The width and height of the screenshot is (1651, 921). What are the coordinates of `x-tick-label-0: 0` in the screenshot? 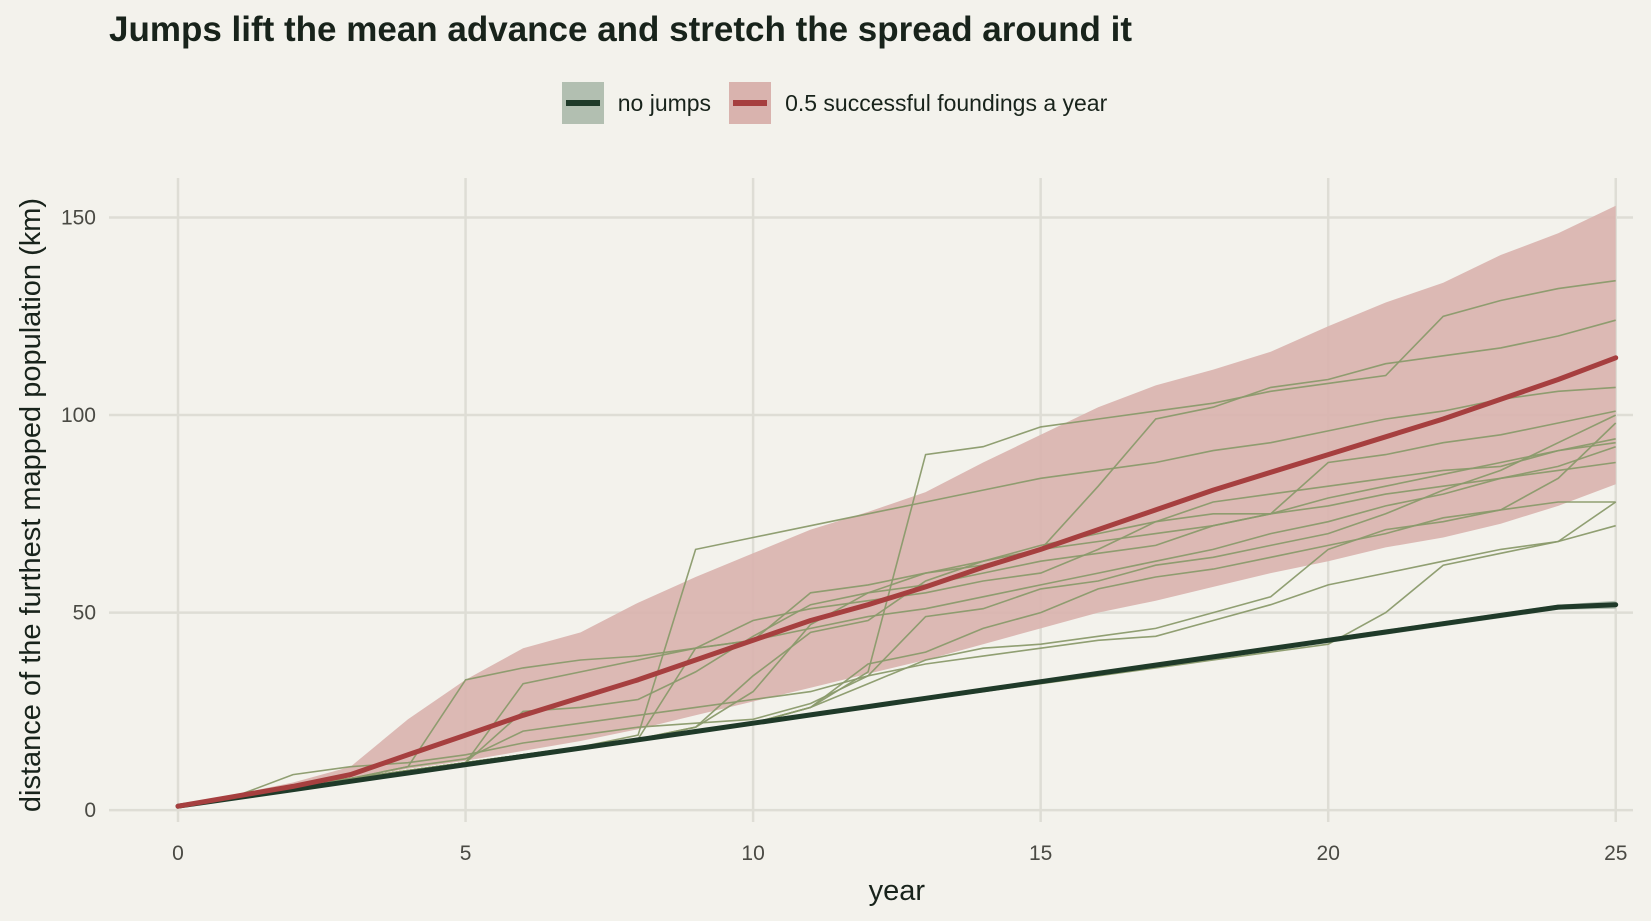 It's located at (178, 853).